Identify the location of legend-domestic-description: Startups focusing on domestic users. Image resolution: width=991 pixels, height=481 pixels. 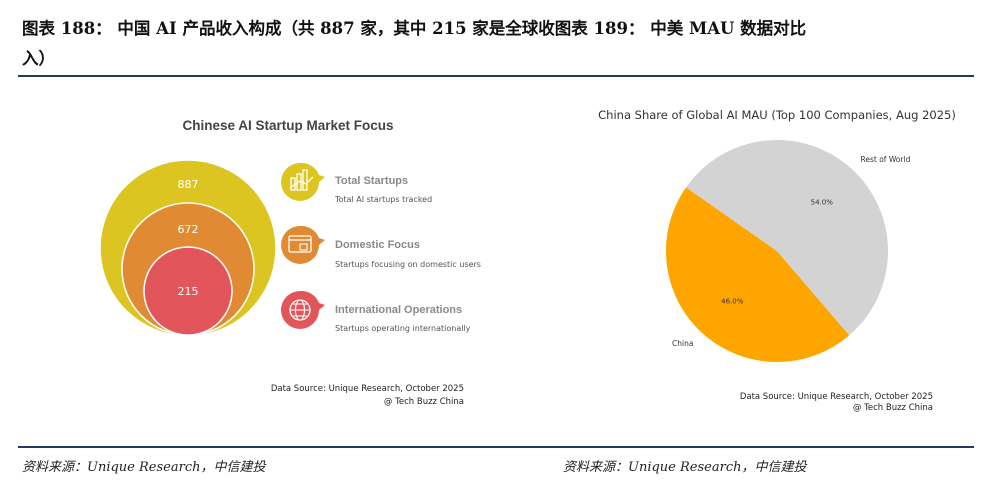
(408, 264).